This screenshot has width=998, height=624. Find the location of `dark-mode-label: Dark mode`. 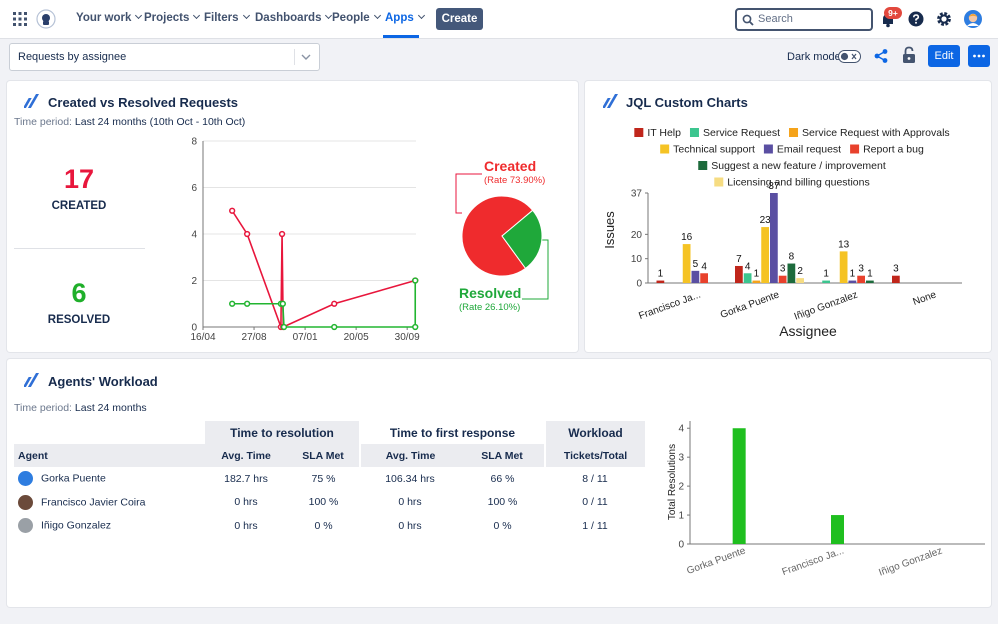

dark-mode-label: Dark mode is located at coordinates (814, 57).